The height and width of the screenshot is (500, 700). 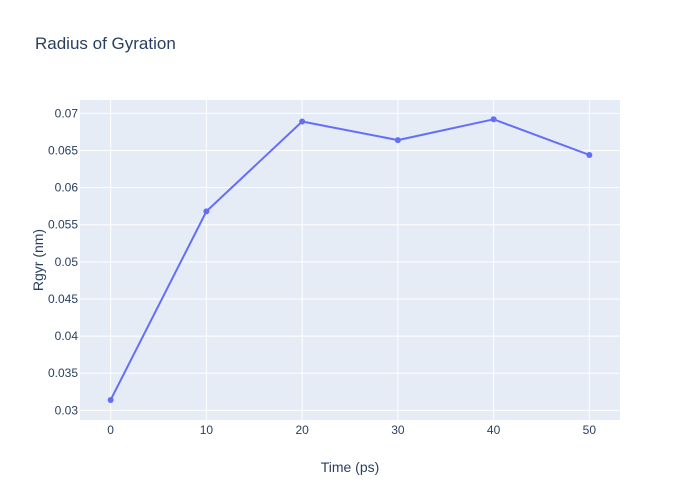 What do you see at coordinates (67, 336) in the screenshot?
I see `y-tick-label: 0.04` at bounding box center [67, 336].